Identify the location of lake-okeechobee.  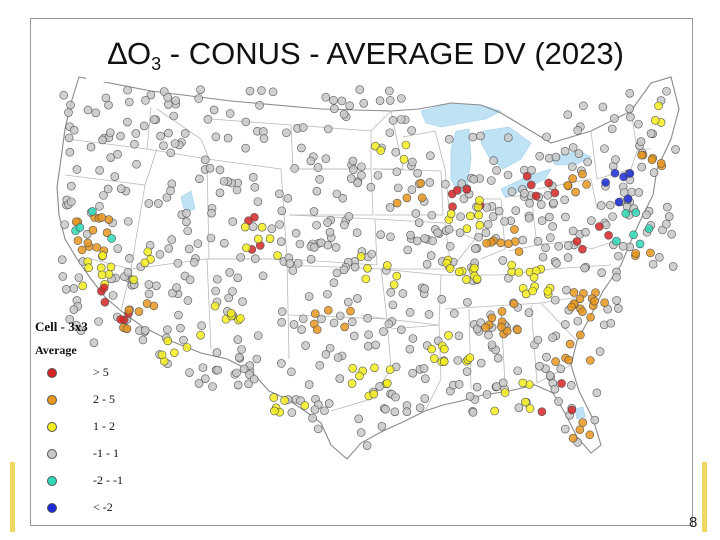
(580, 413).